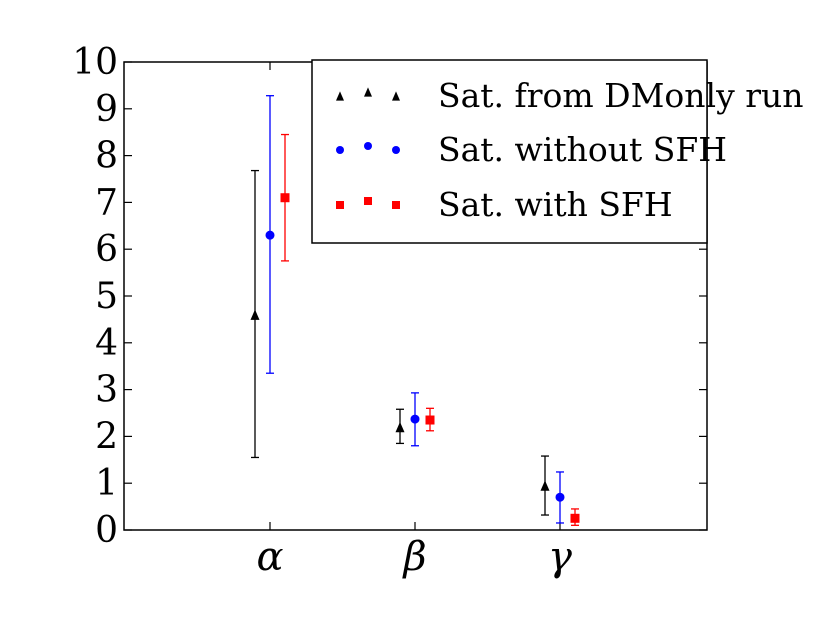 The image size is (830, 623). What do you see at coordinates (269, 557) in the screenshot?
I see `x-category-label: α` at bounding box center [269, 557].